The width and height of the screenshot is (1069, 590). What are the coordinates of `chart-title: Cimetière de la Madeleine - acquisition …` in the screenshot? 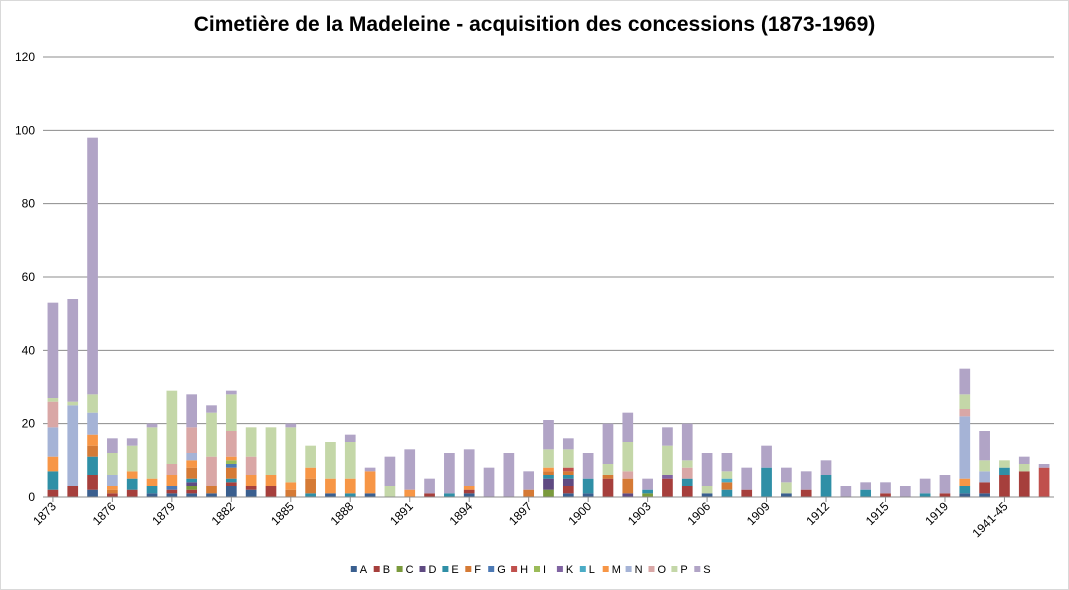 It's located at (534, 24).